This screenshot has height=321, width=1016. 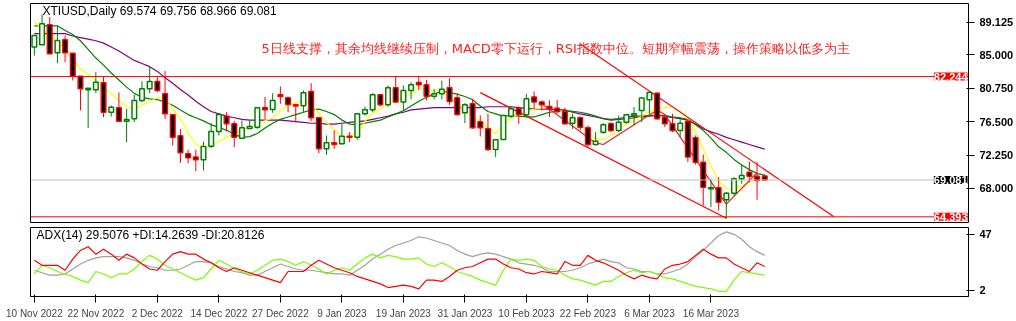 What do you see at coordinates (996, 155) in the screenshot?
I see `y-tick-label: 72.250` at bounding box center [996, 155].